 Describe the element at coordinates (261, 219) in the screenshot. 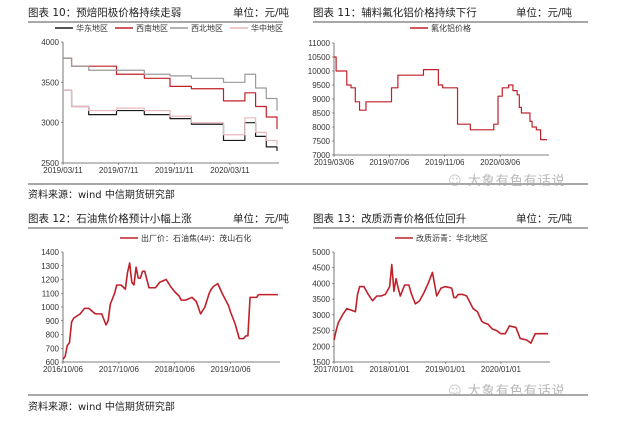

I see `figure-12-unit: 单位：元/吨` at that location.